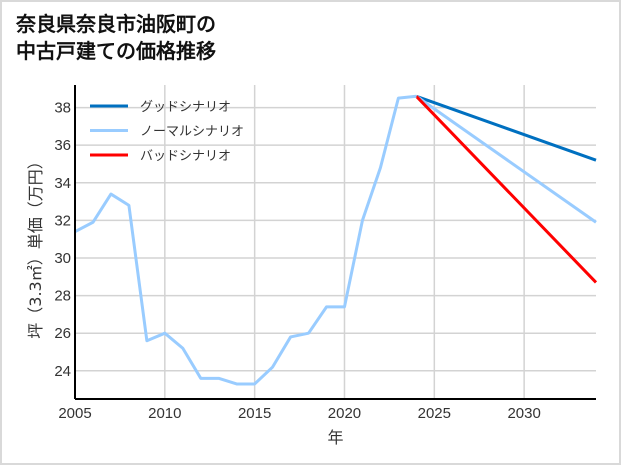 This screenshot has width=621, height=465. Describe the element at coordinates (74, 413) in the screenshot. I see `x-tick-label: 2005` at that location.